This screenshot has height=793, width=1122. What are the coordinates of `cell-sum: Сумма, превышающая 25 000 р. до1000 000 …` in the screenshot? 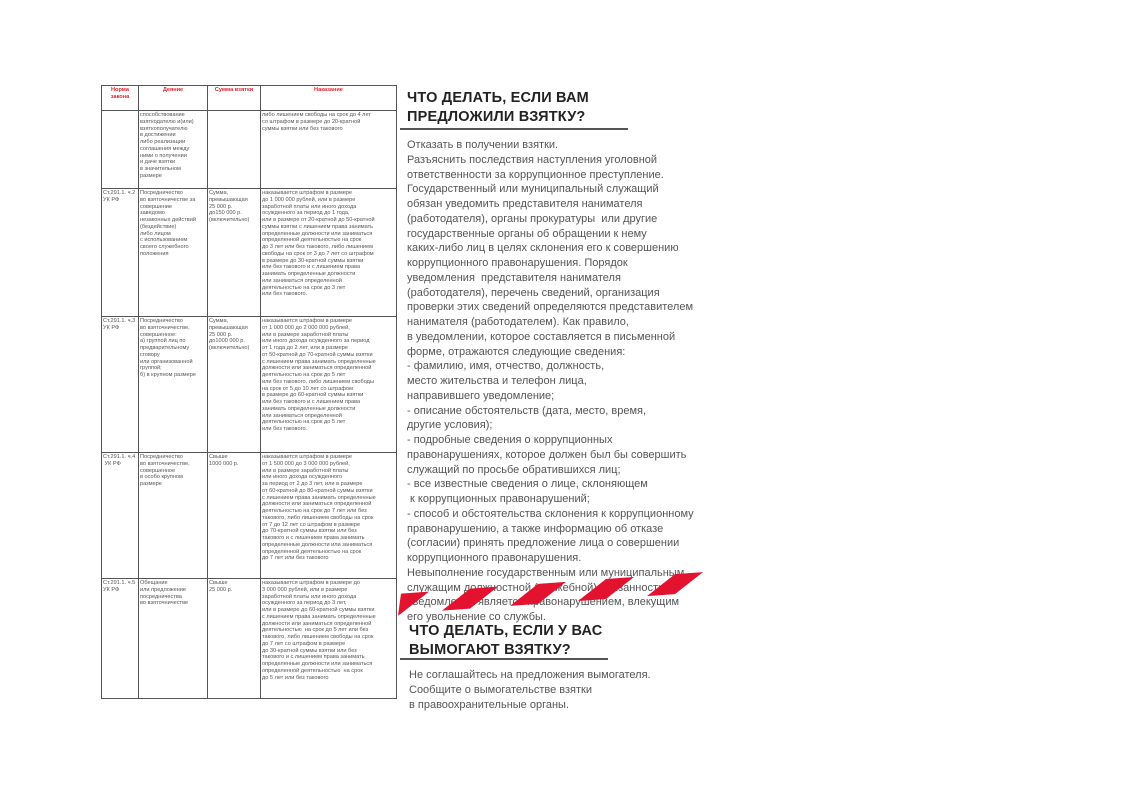 It's located at (234, 384).